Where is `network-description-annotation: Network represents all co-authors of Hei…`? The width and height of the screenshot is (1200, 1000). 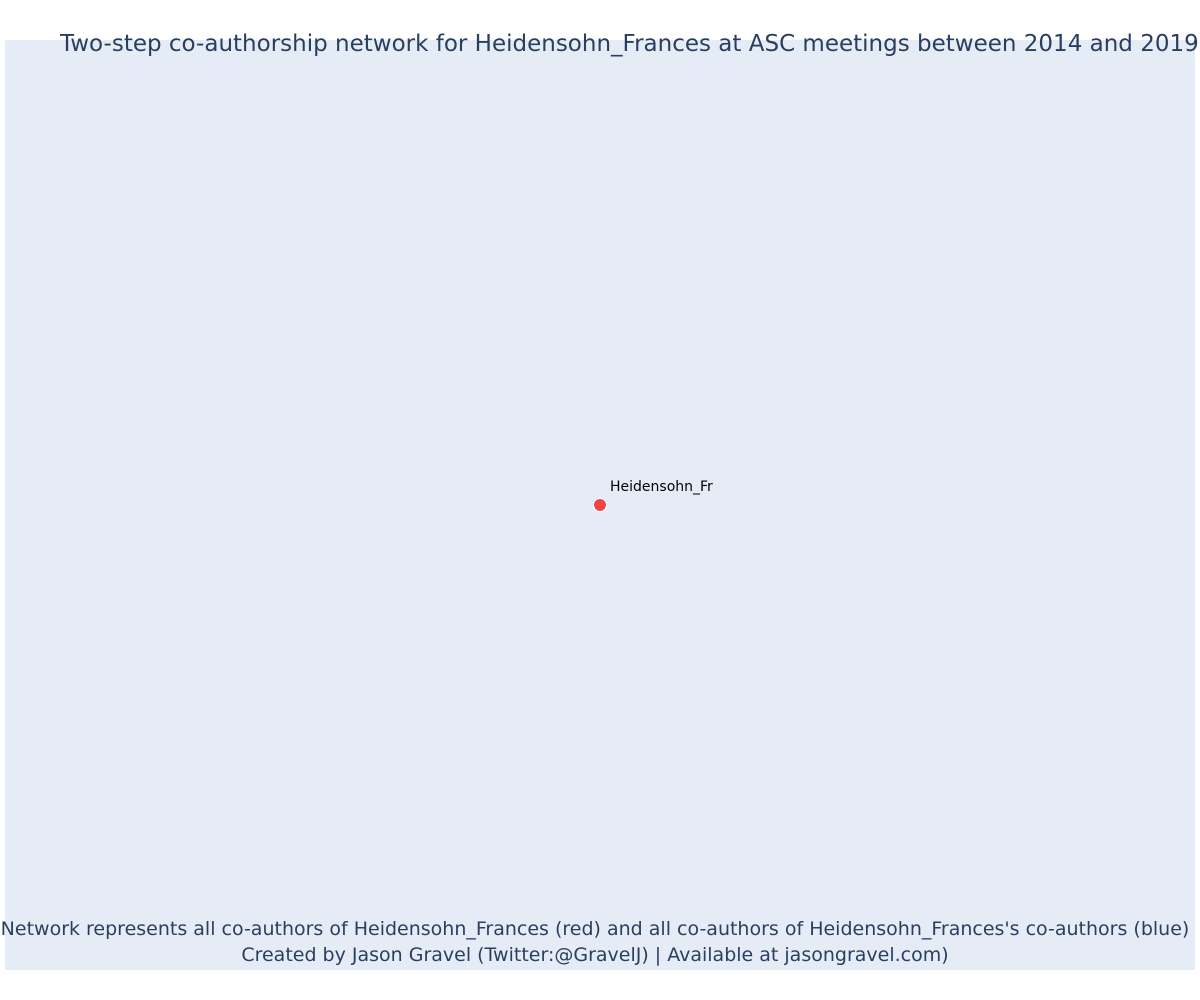
network-description-annotation: Network represents all co-authors of Hei… is located at coordinates (595, 929).